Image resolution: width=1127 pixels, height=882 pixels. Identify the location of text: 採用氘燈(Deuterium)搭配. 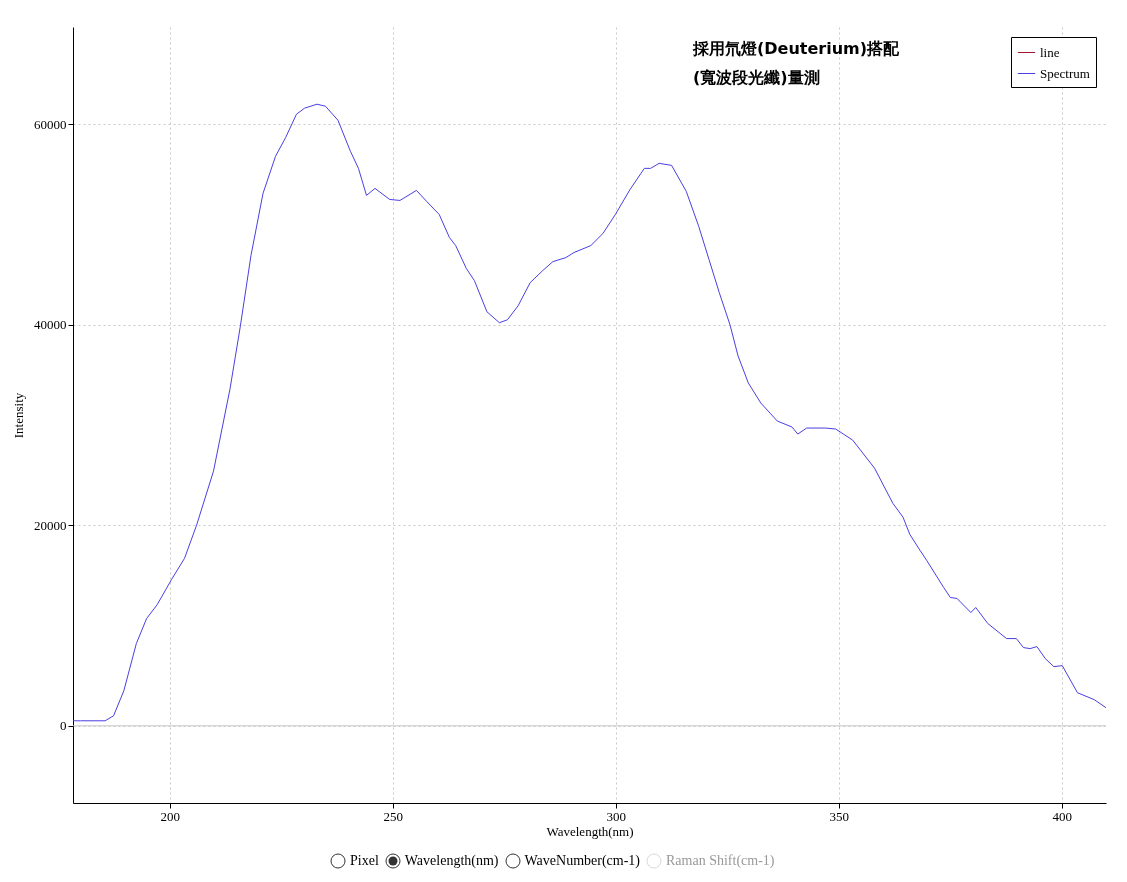
(796, 48).